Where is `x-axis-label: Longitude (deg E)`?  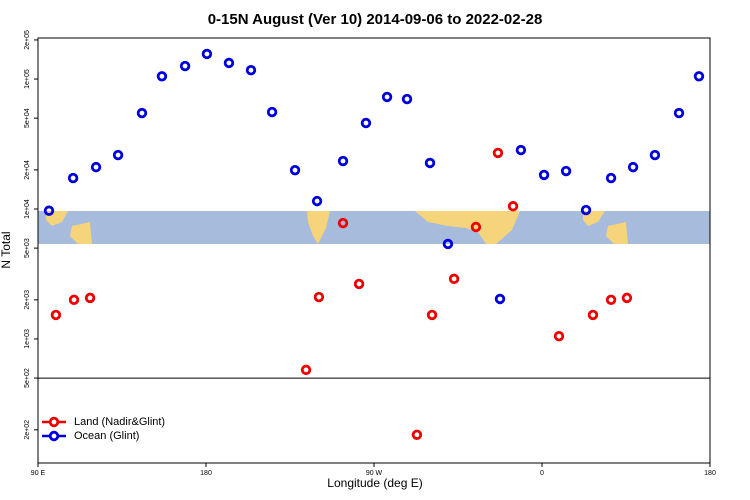
x-axis-label: Longitude (deg E) is located at coordinates (374, 483).